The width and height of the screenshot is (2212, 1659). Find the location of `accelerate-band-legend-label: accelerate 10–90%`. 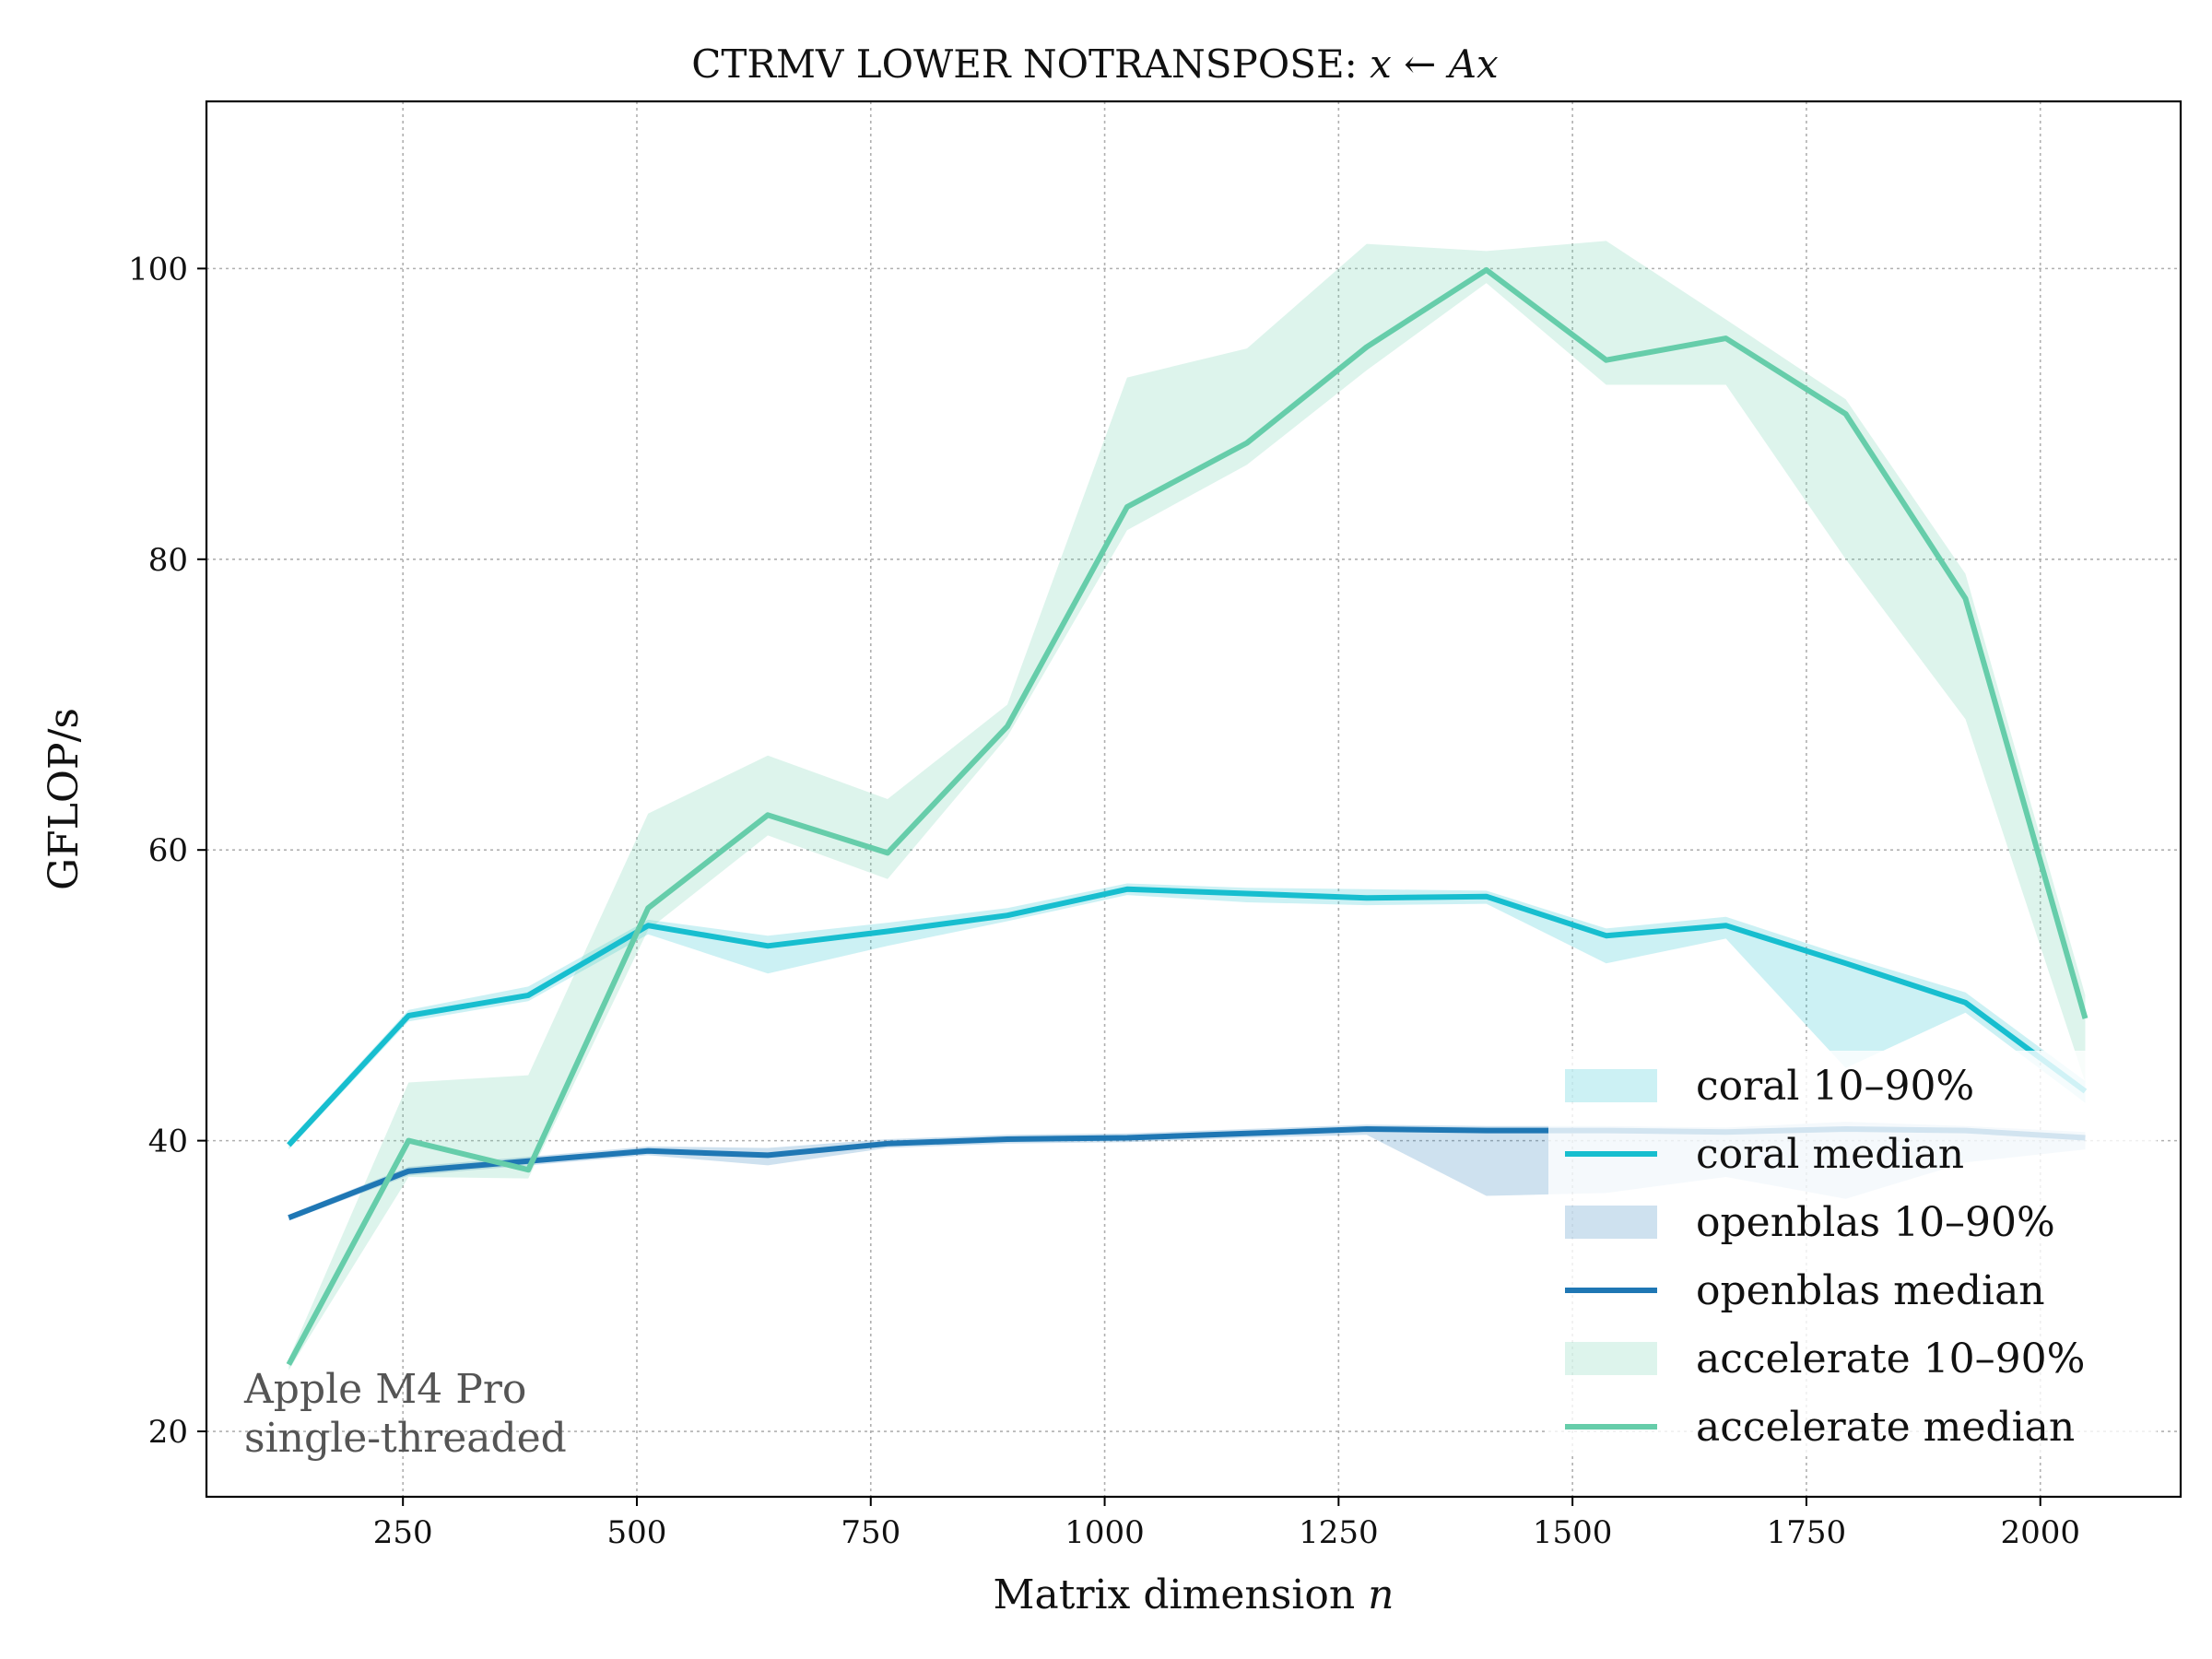

accelerate-band-legend-label: accelerate 10–90% is located at coordinates (1890, 1358).